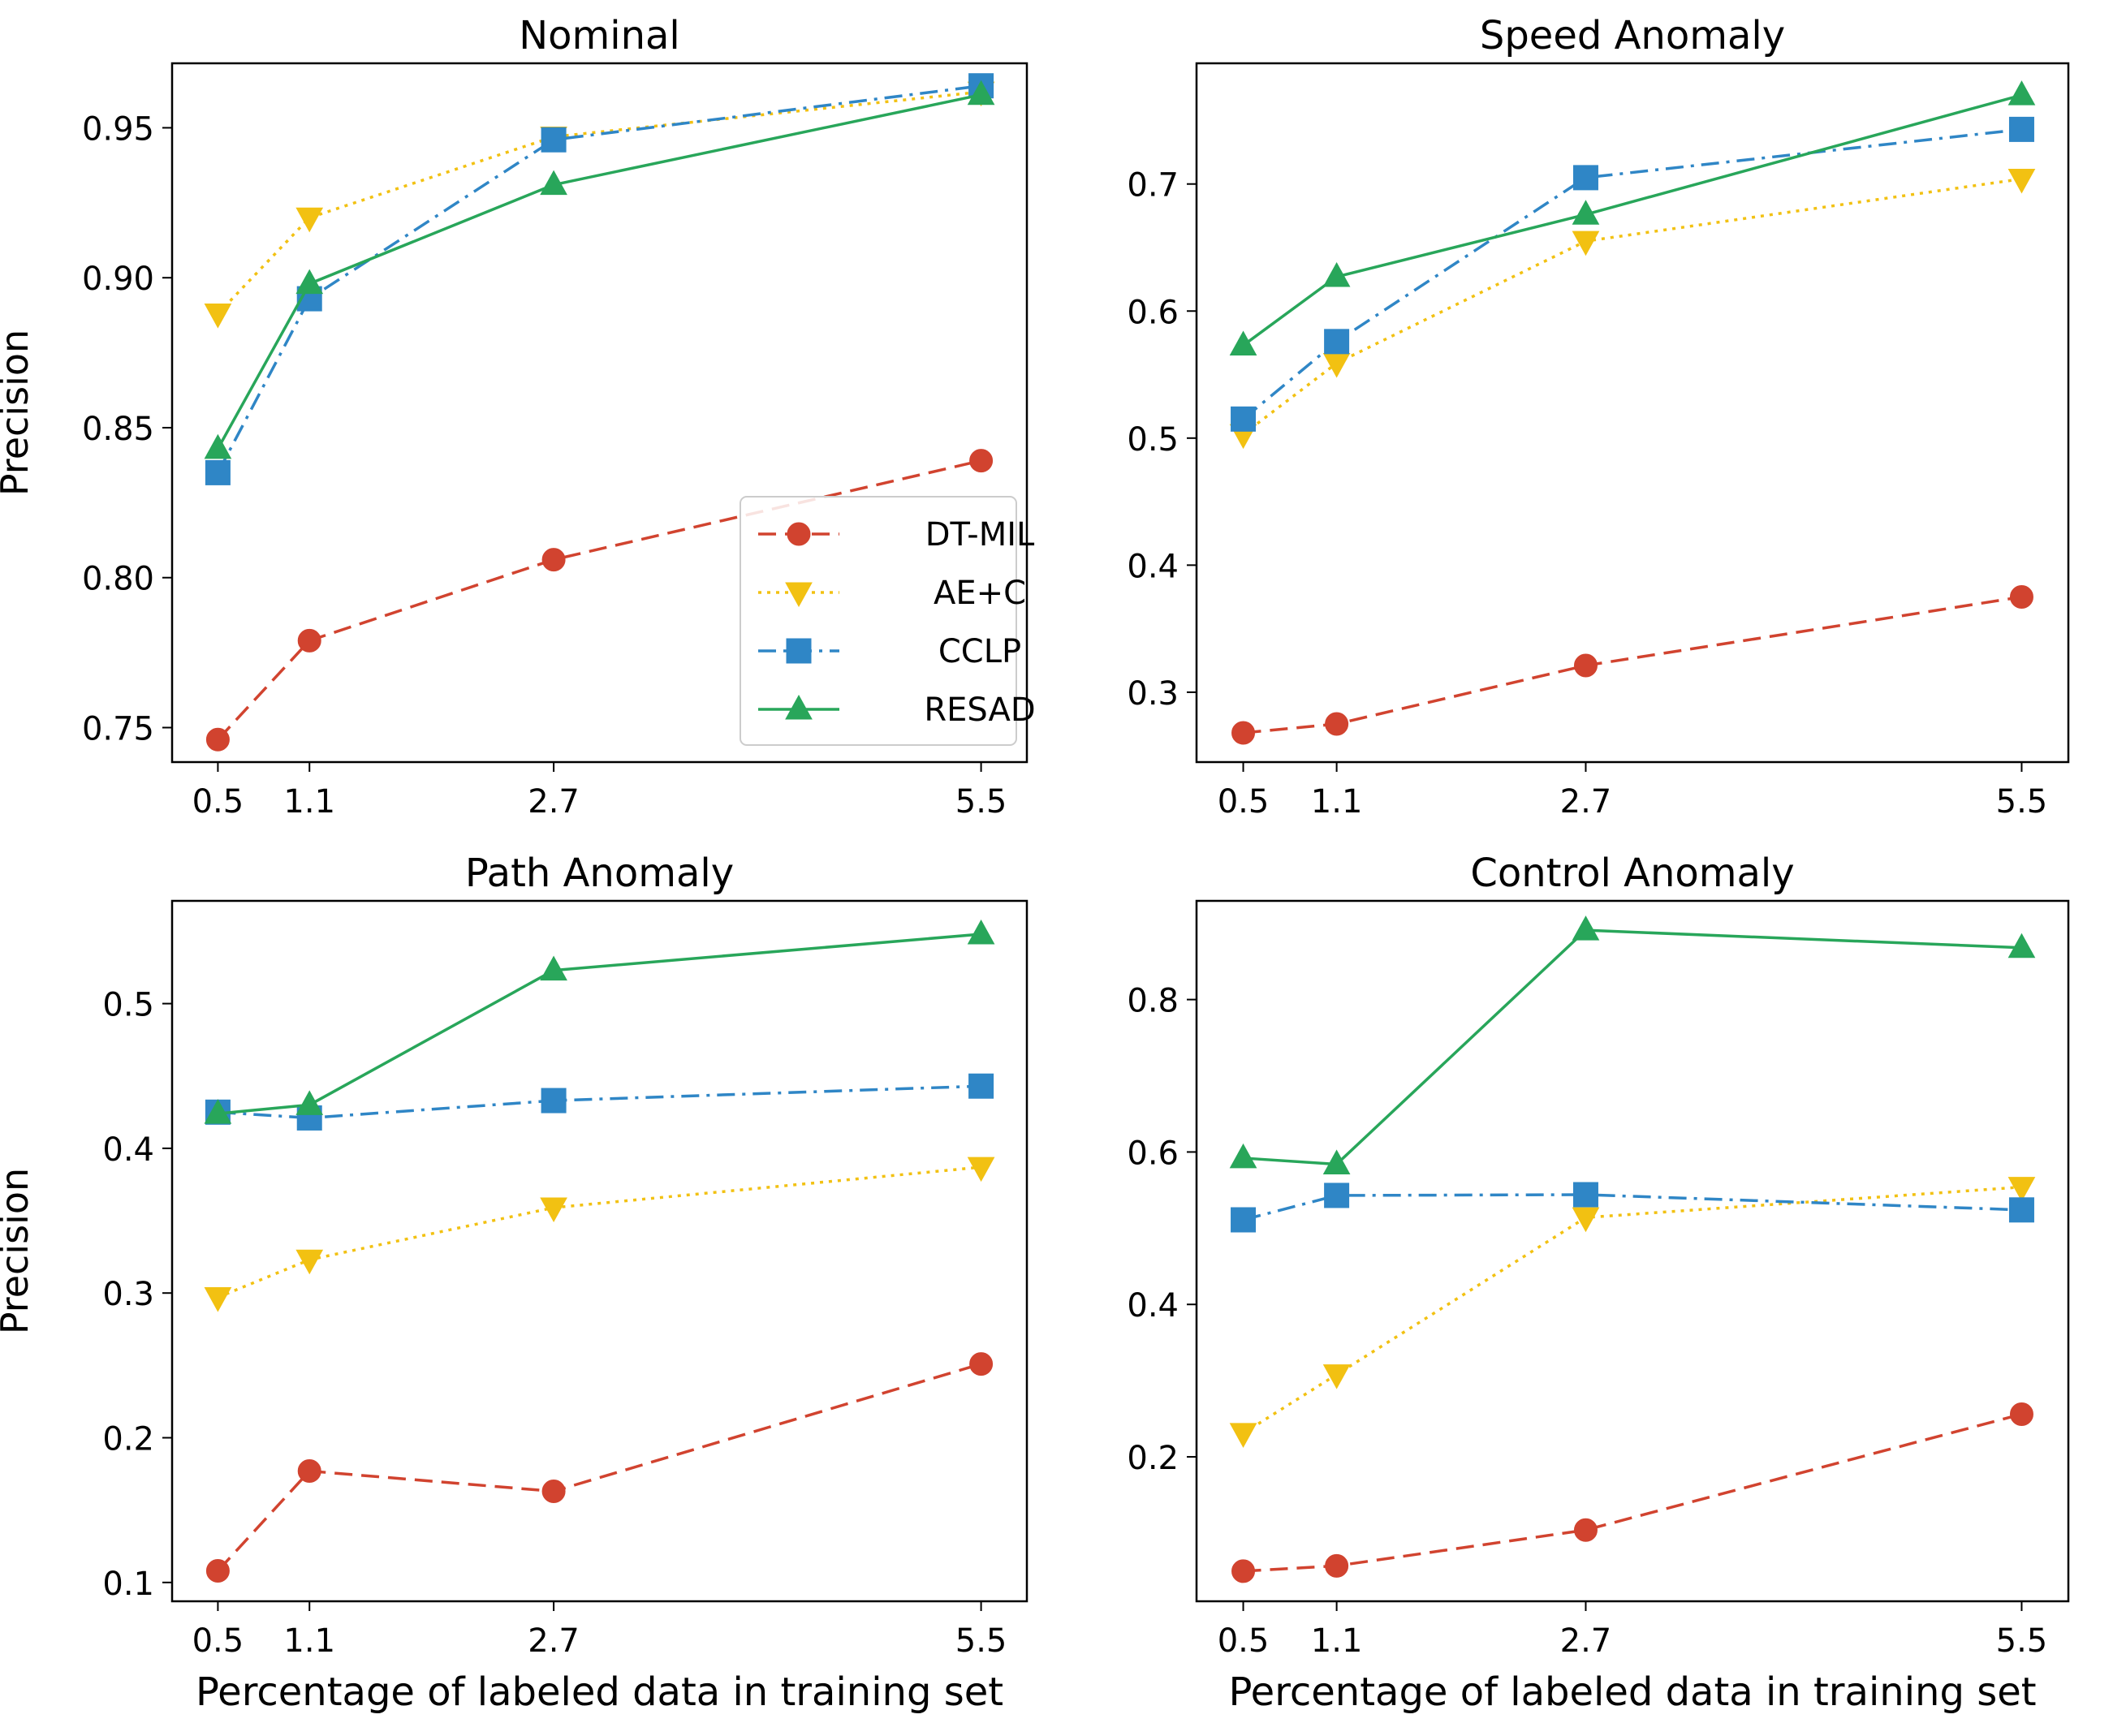 This screenshot has height=1736, width=2126. I want to click on plot-title: Speed Anomaly, so click(1632, 36).